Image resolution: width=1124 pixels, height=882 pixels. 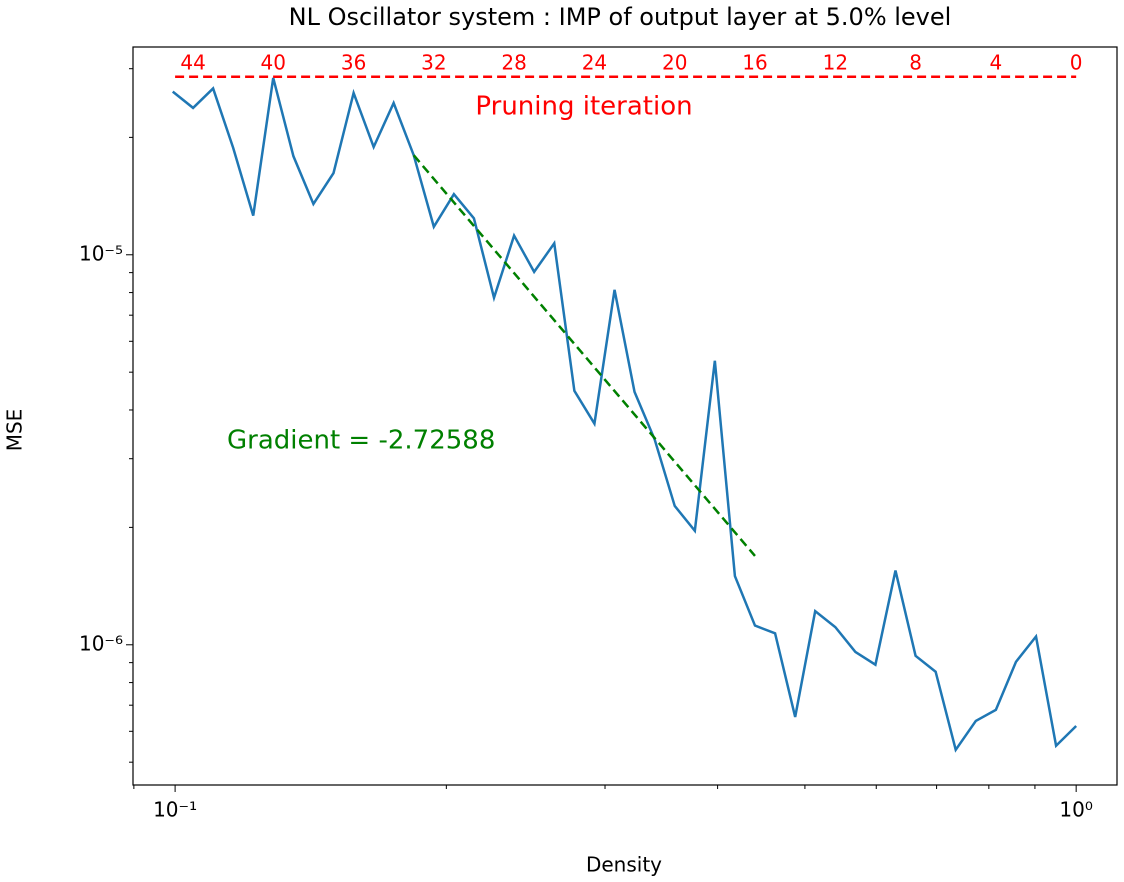 I want to click on top-tick-label: 20, so click(x=674, y=63).